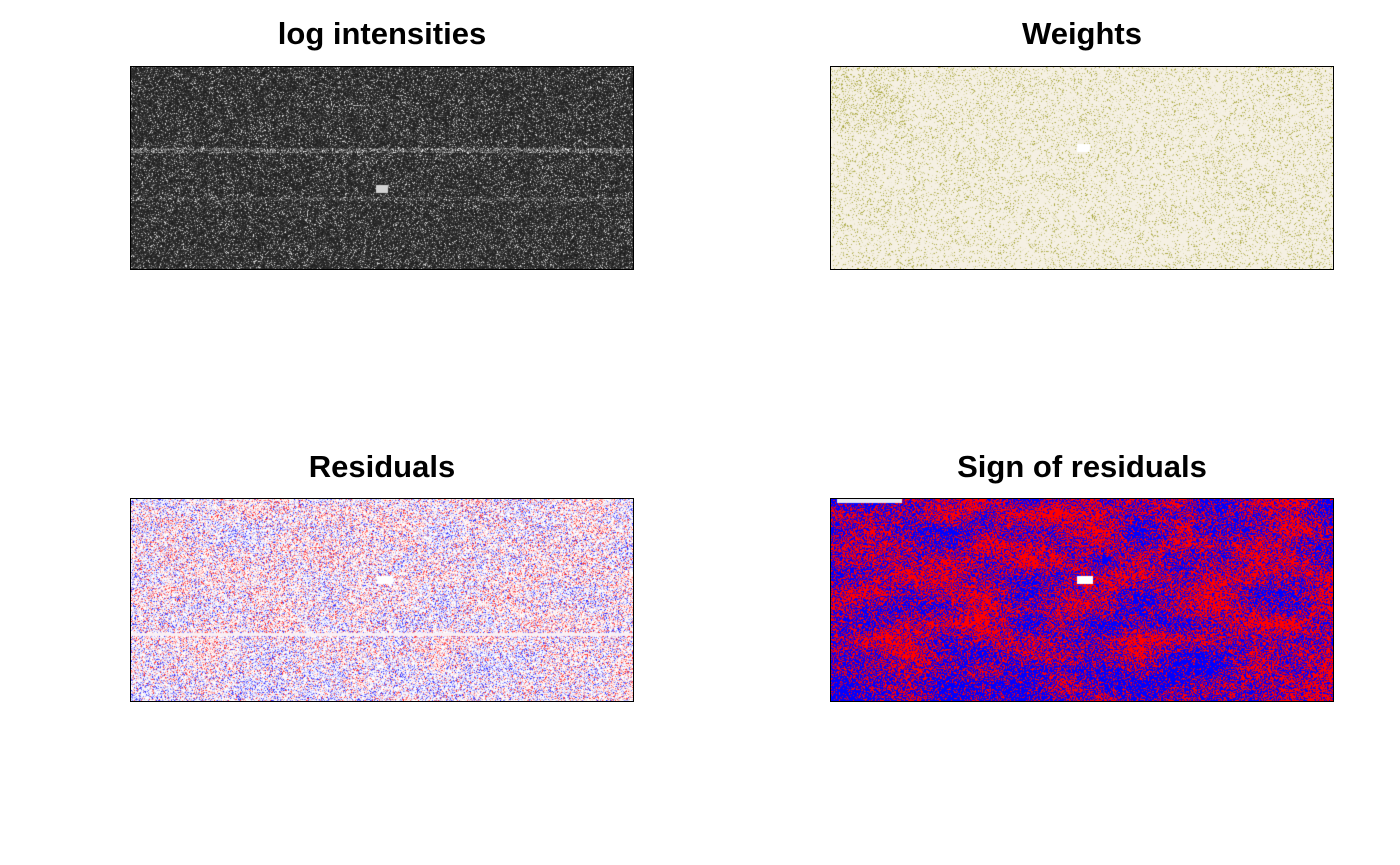 Image resolution: width=1400 pixels, height=865 pixels. What do you see at coordinates (382, 168) in the screenshot?
I see `log-intensities-heatmap` at bounding box center [382, 168].